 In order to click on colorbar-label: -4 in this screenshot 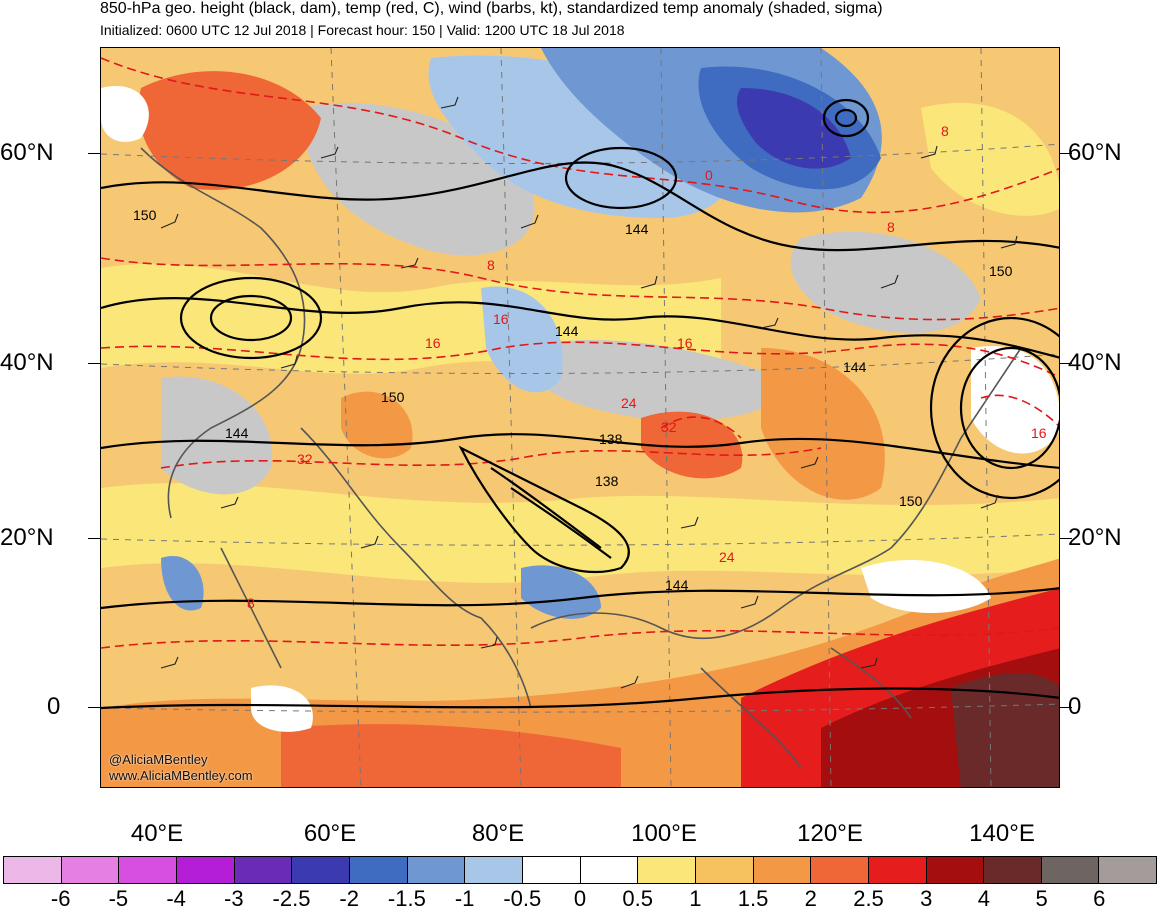, I will do `click(176, 898)`.